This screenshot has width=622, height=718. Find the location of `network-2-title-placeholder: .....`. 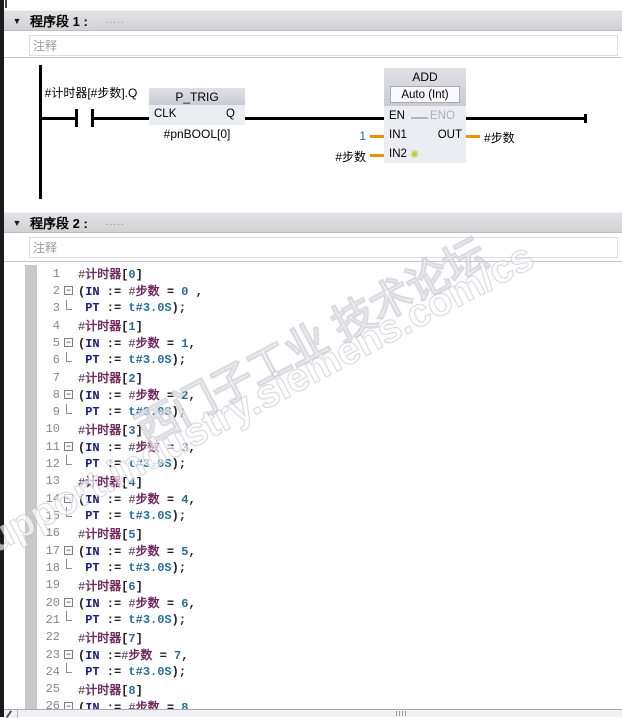

network-2-title-placeholder: ..... is located at coordinates (115, 222).